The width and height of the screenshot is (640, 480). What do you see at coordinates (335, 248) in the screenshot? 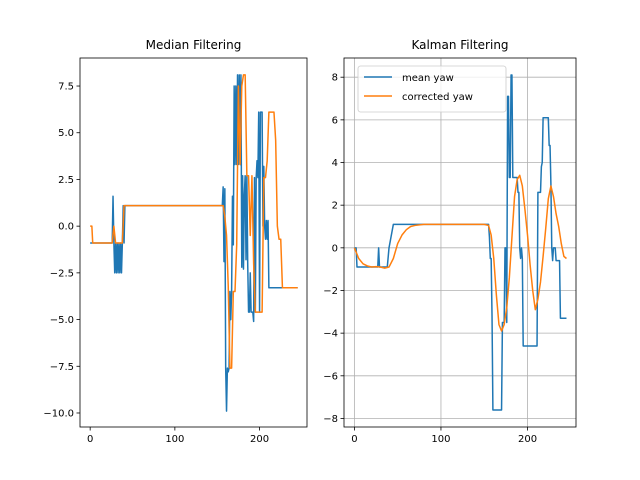
I see `y-tick-label: 0` at bounding box center [335, 248].